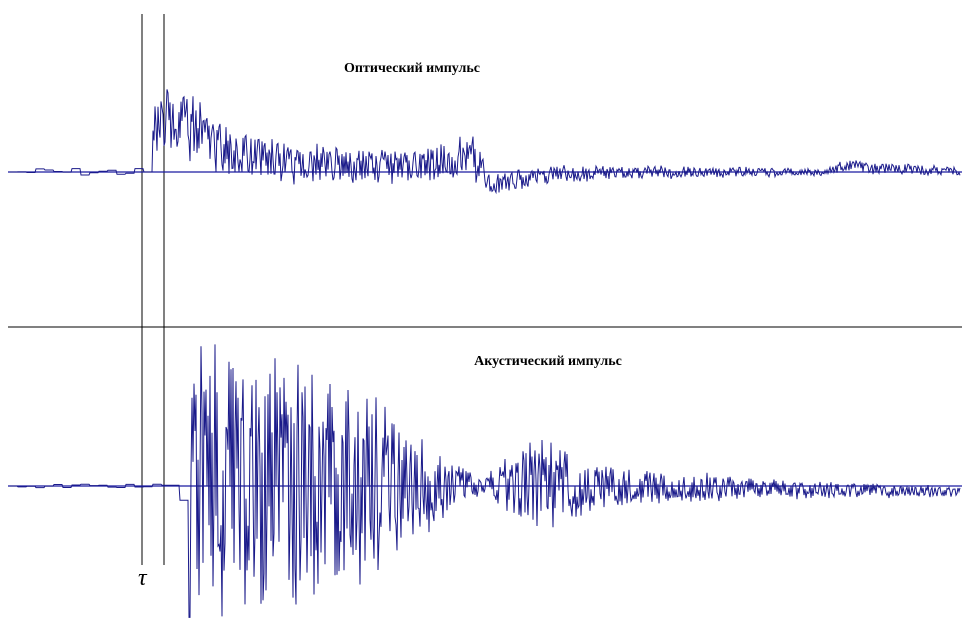  What do you see at coordinates (548, 361) in the screenshot?
I see `acoustic-title: Акустический импульс` at bounding box center [548, 361].